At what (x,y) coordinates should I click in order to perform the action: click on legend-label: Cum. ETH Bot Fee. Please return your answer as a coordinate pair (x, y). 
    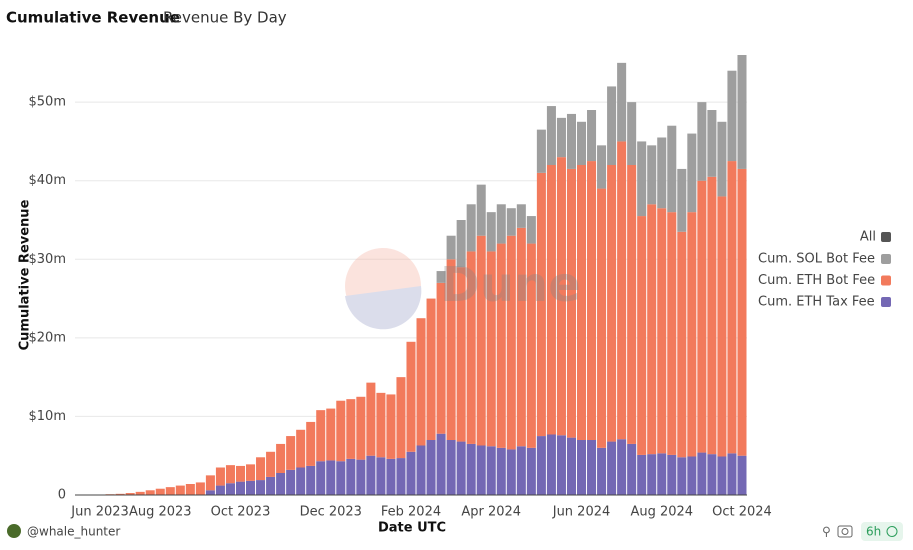
    Looking at the image, I should click on (816, 280).